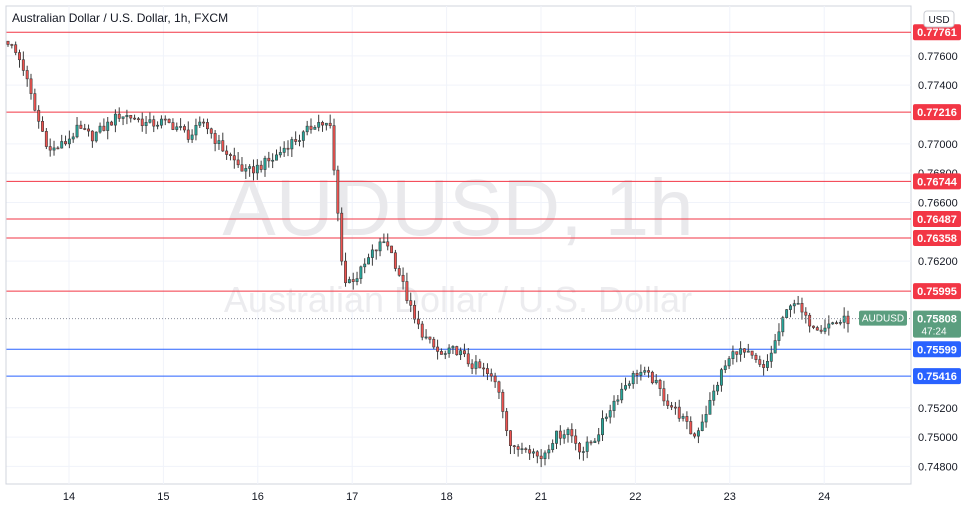 This screenshot has height=516, width=974. I want to click on time-tick-label: 21, so click(541, 497).